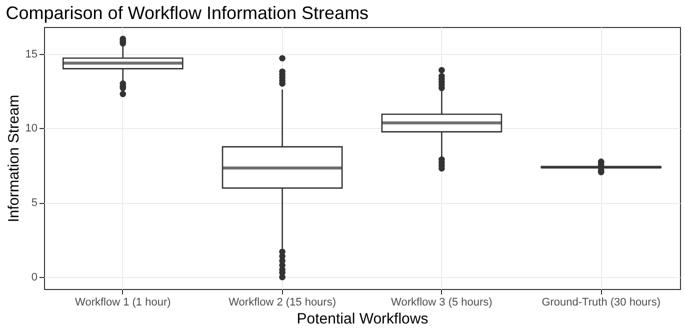 This screenshot has width=685, height=331. What do you see at coordinates (13, 158) in the screenshot?
I see `y-axis-title: Information Stream` at bounding box center [13, 158].